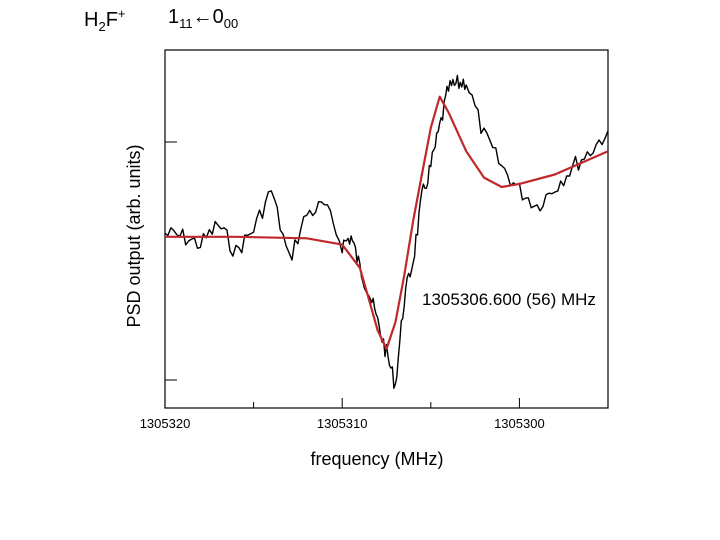 This screenshot has height=540, width=720. Describe the element at coordinates (203, 18) in the screenshot. I see `transition-label: 111←000` at that location.